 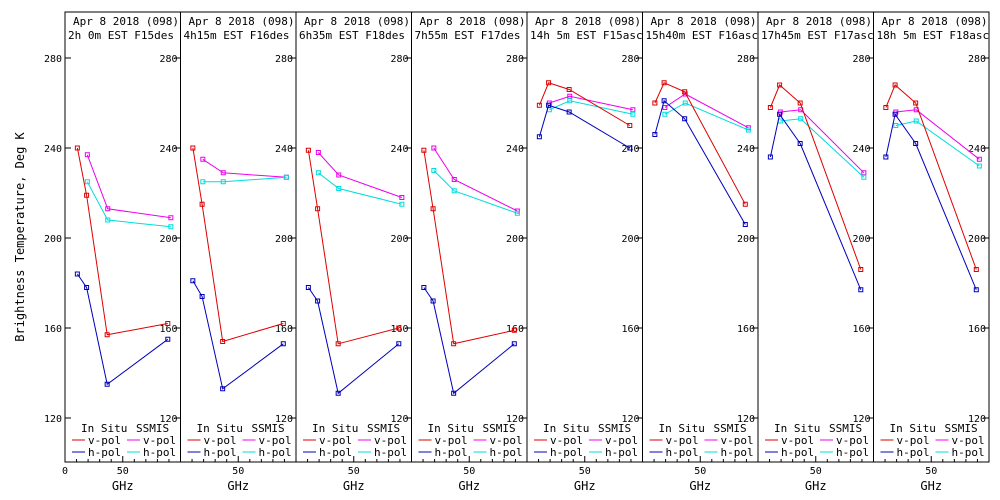 I want to click on panel-title-time: 6h35m EST F18des, so click(x=352, y=35).